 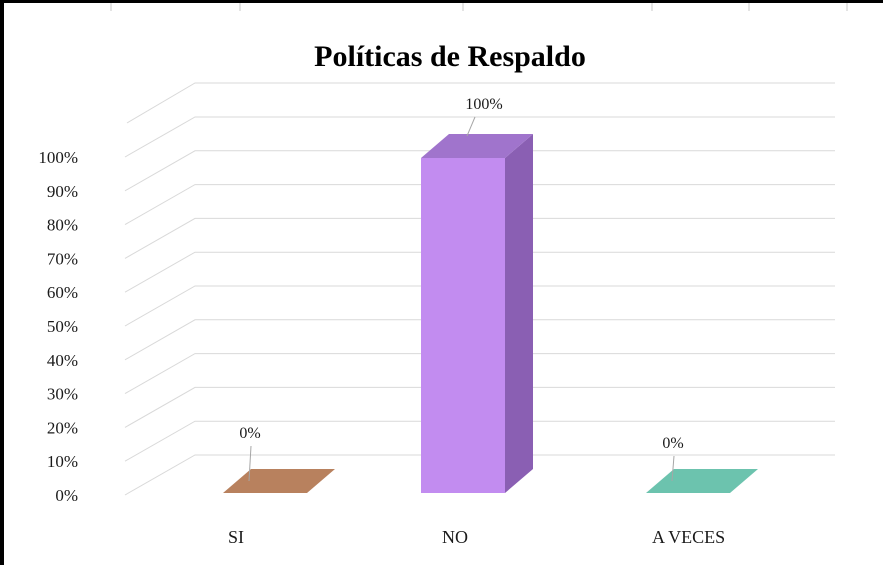 I want to click on y-tick-label: 70%, so click(x=62, y=258).